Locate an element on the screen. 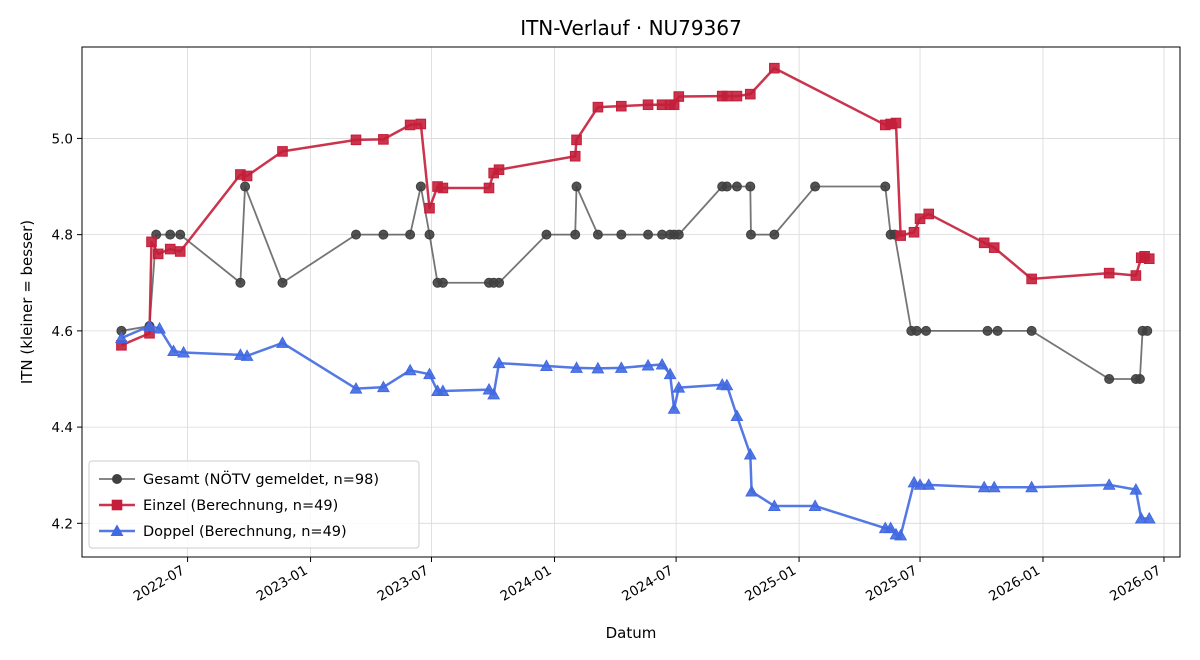  legend-label: Einzel (Berechnung, n=49) is located at coordinates (240, 506).